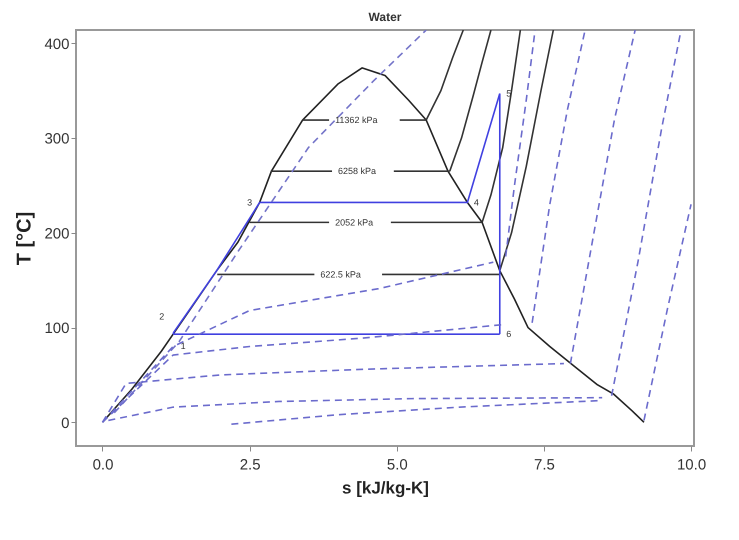  I want to click on y-axis-title: T [°C], so click(24, 239).